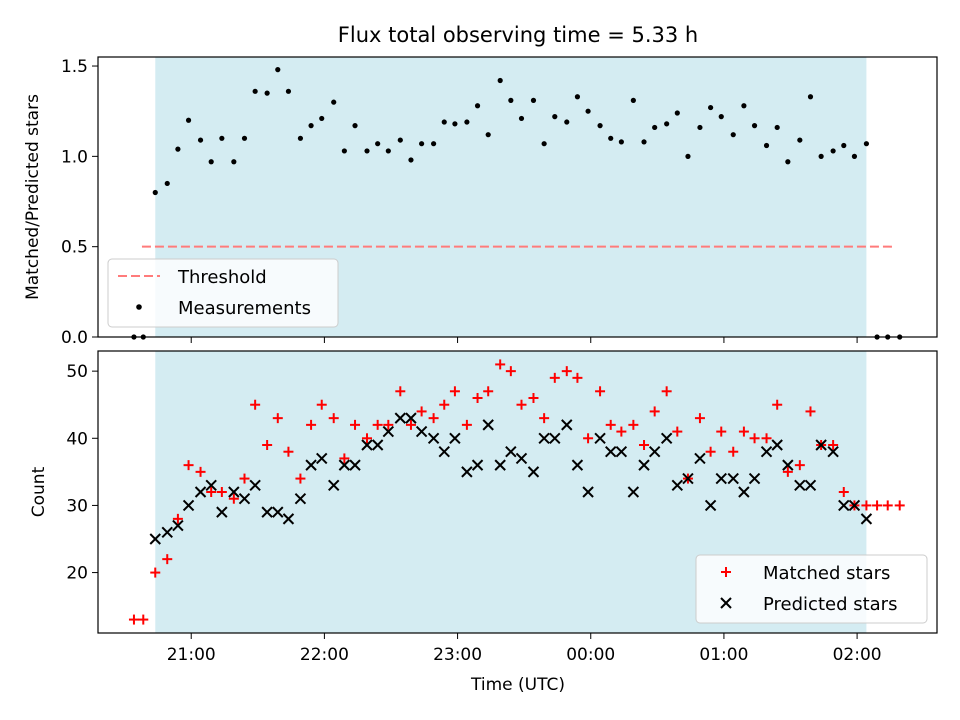 The height and width of the screenshot is (720, 960). Describe the element at coordinates (77, 574) in the screenshot. I see `y-tick-label: 20` at that location.